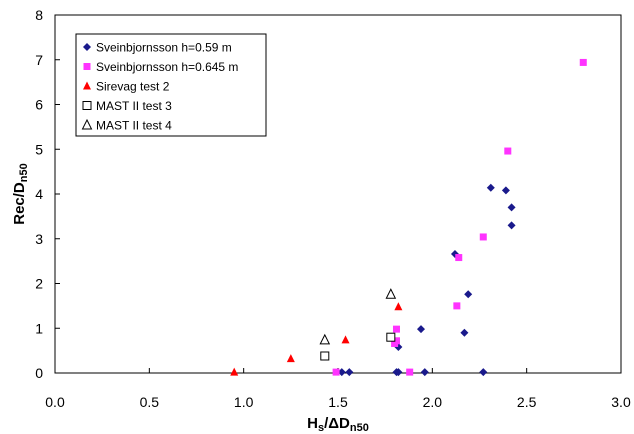  What do you see at coordinates (164, 48) in the screenshot?
I see `legend-label: Sveinbjornsson h=0.59 m` at bounding box center [164, 48].